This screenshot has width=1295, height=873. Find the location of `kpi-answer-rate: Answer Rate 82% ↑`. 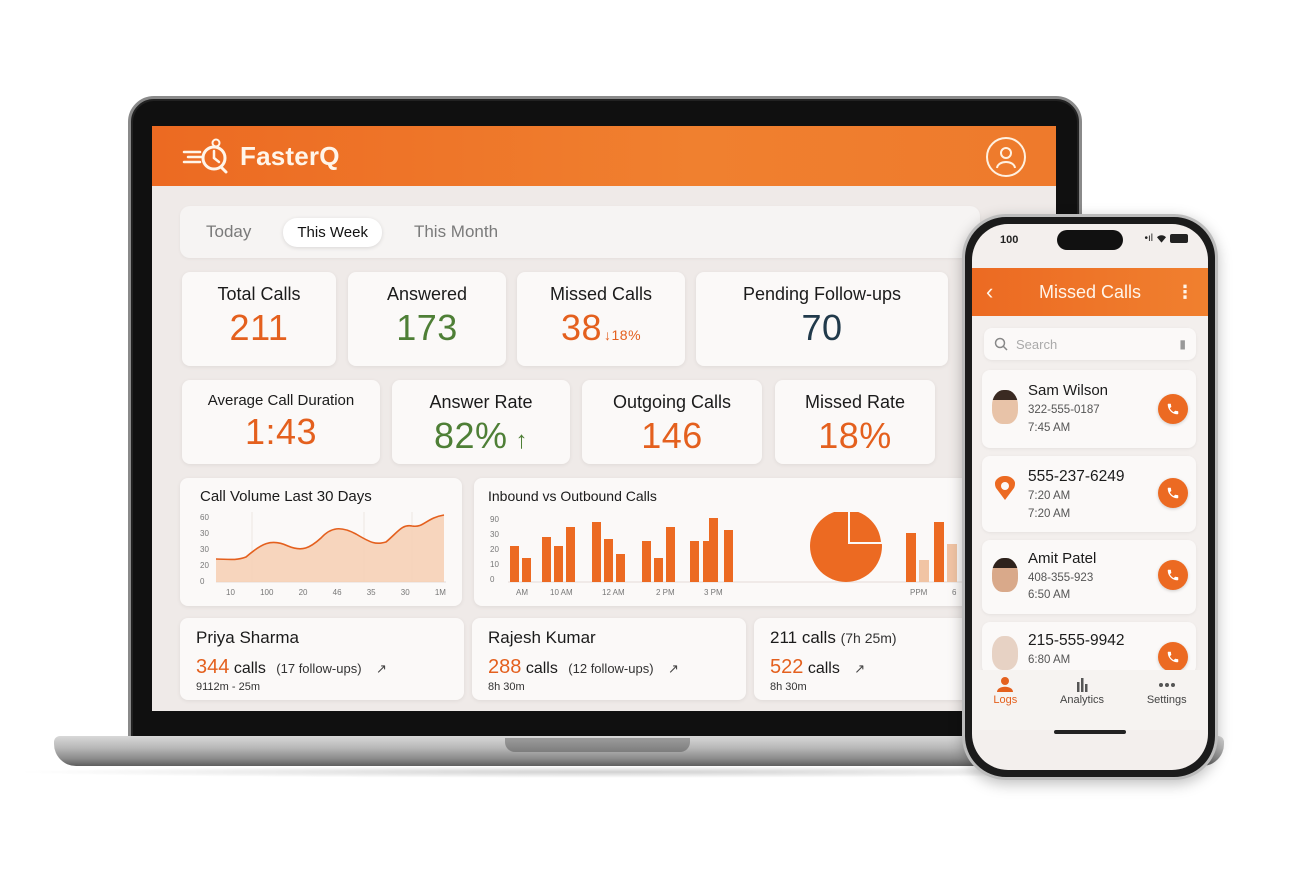

kpi-answer-rate: Answer Rate 82% ↑ is located at coordinates (481, 422).